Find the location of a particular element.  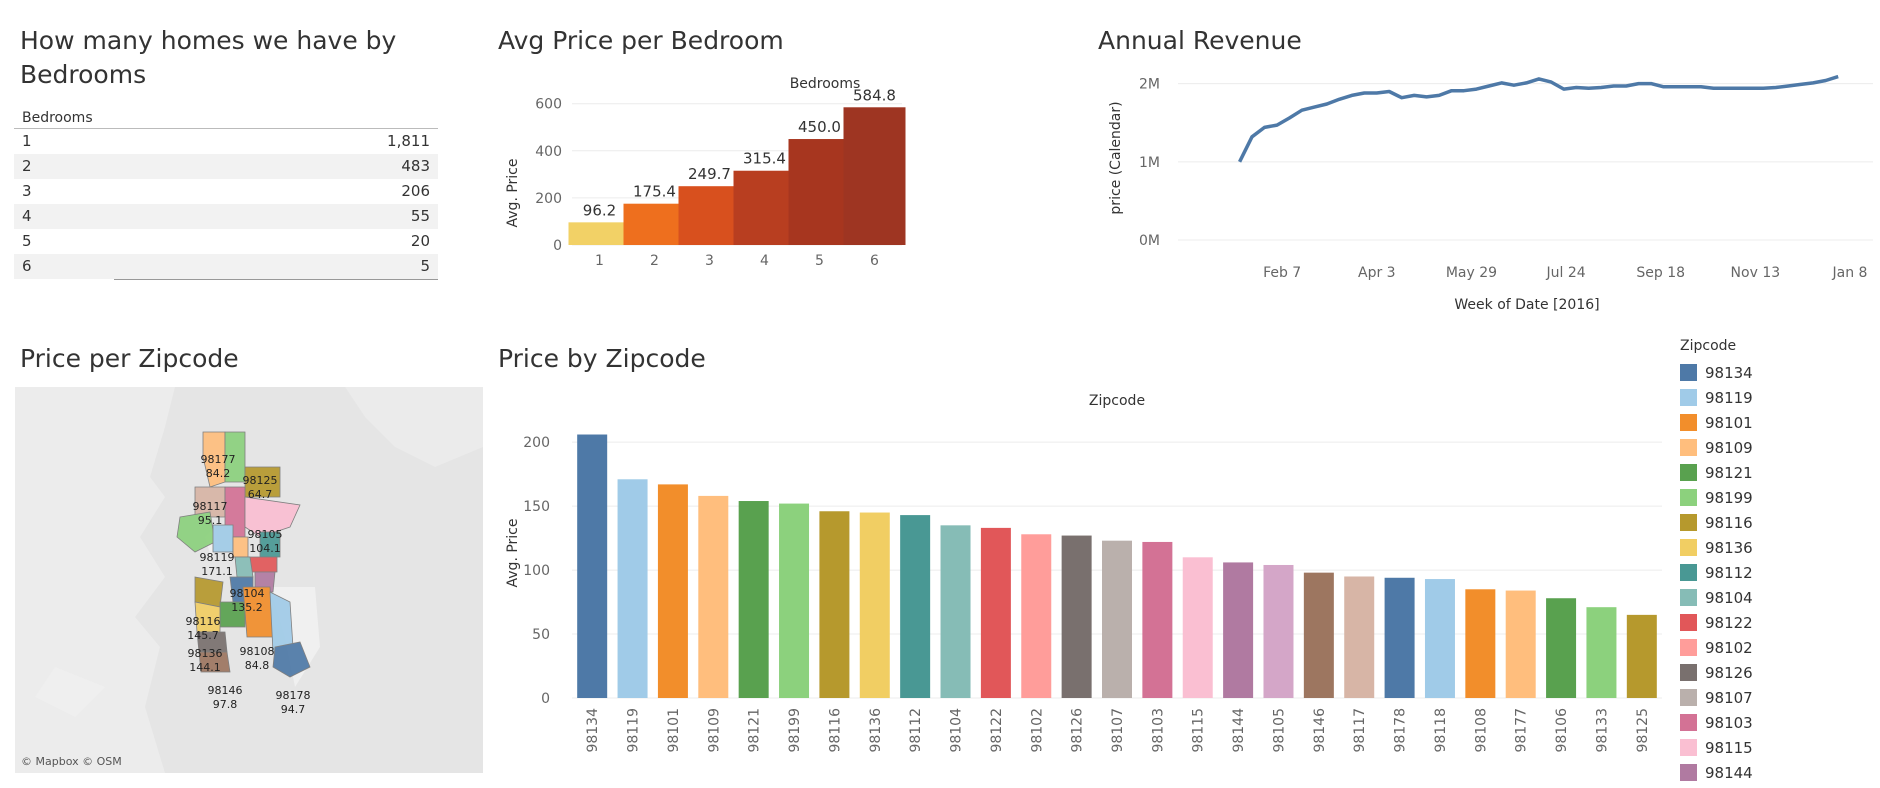

row-label: 3 is located at coordinates (27, 191).